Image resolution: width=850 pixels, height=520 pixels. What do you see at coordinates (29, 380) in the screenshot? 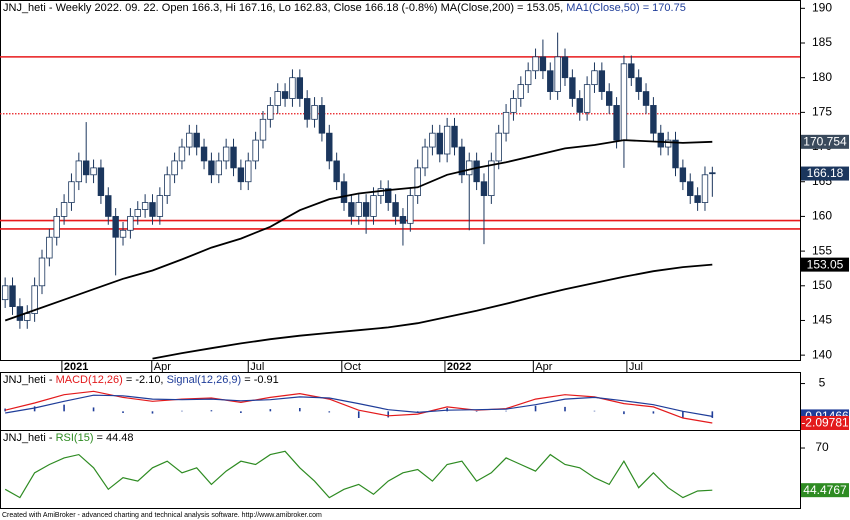
I see `header-part: JNJ_heti -` at bounding box center [29, 380].